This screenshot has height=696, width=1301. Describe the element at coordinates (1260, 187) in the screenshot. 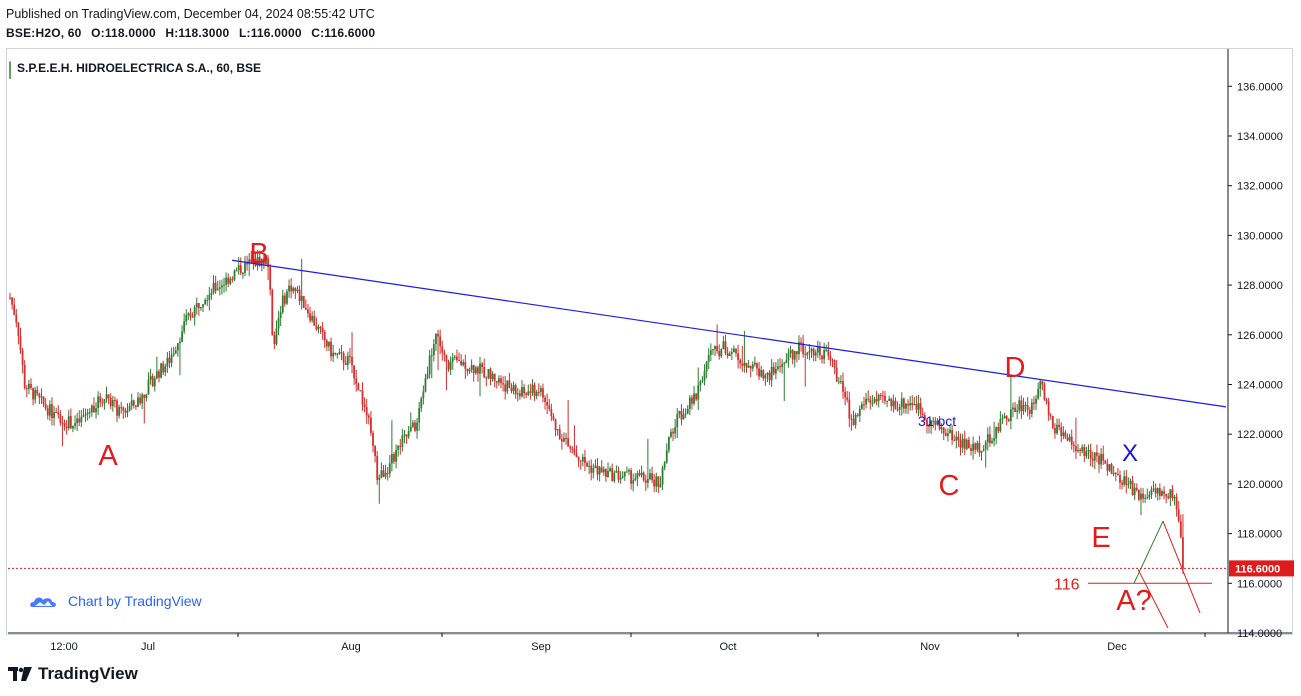

I see `y-tick-label: 132.0000` at that location.